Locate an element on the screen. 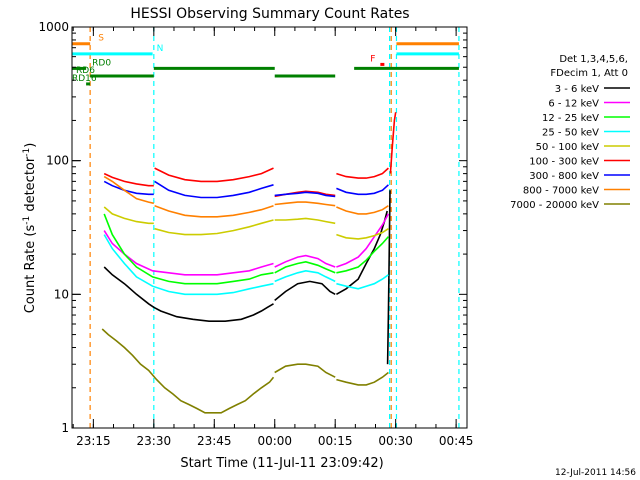  state-bar-label-4: RD6 is located at coordinates (85, 71).